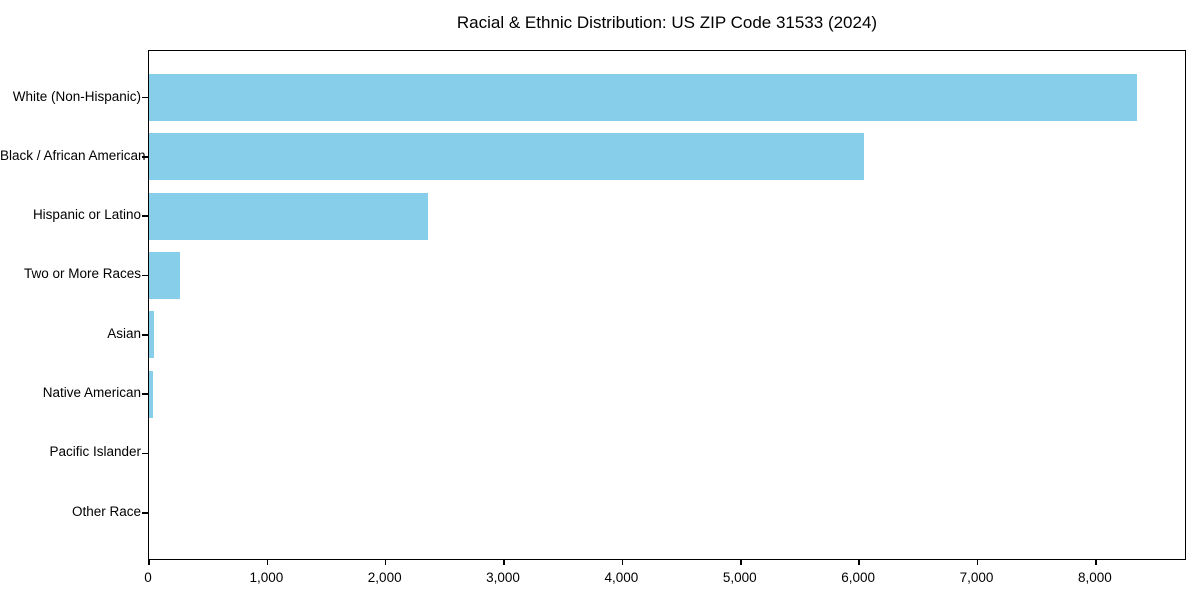 The height and width of the screenshot is (600, 1200). Describe the element at coordinates (95, 452) in the screenshot. I see `y-tick-label: Pacific Islander` at that location.